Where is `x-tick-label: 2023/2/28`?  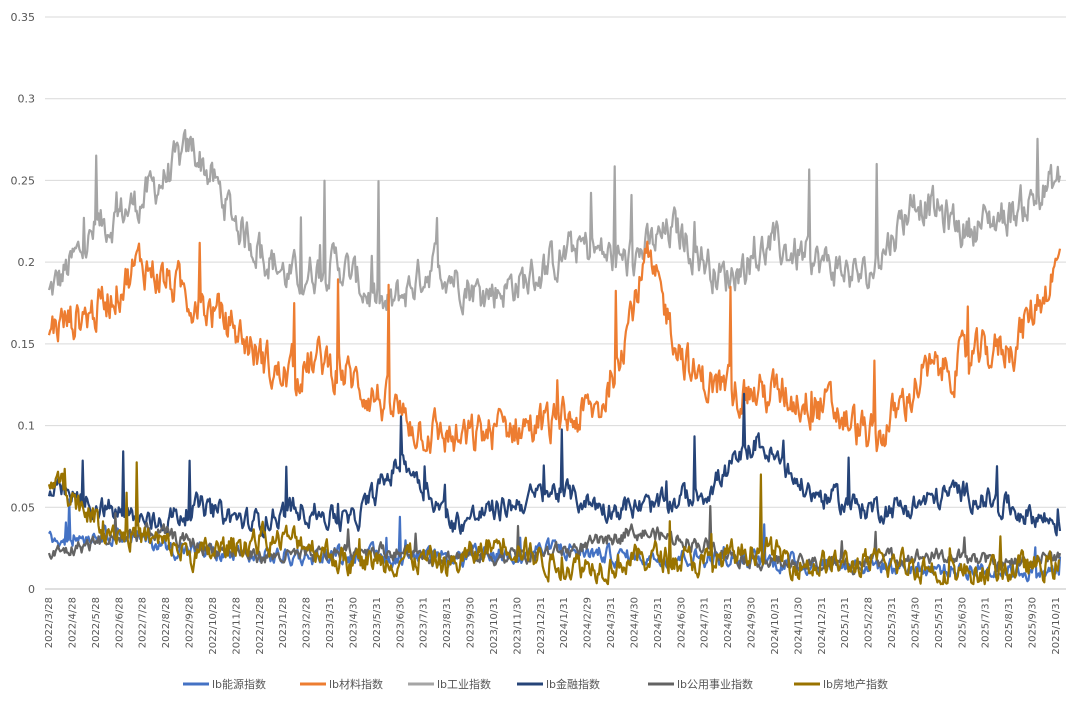 x-tick-label: 2023/2/28 is located at coordinates (307, 622).